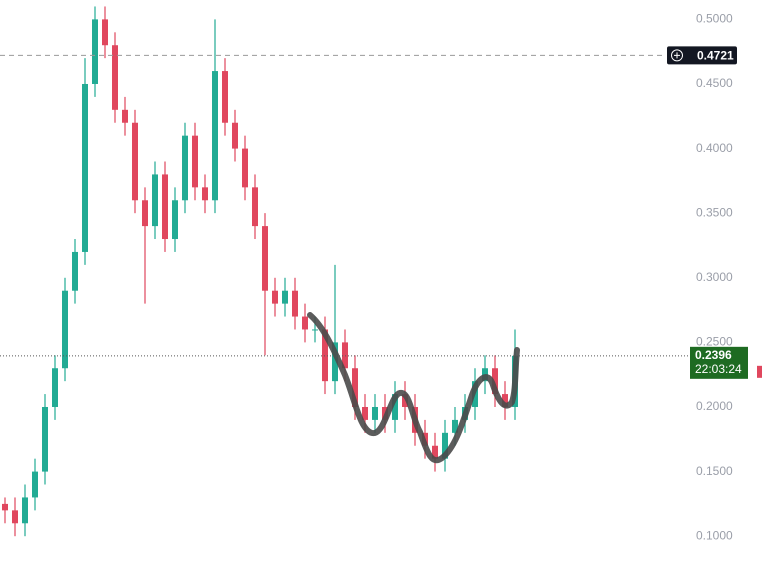 The width and height of the screenshot is (762, 584). I want to click on last-price-box, so click(719, 362).